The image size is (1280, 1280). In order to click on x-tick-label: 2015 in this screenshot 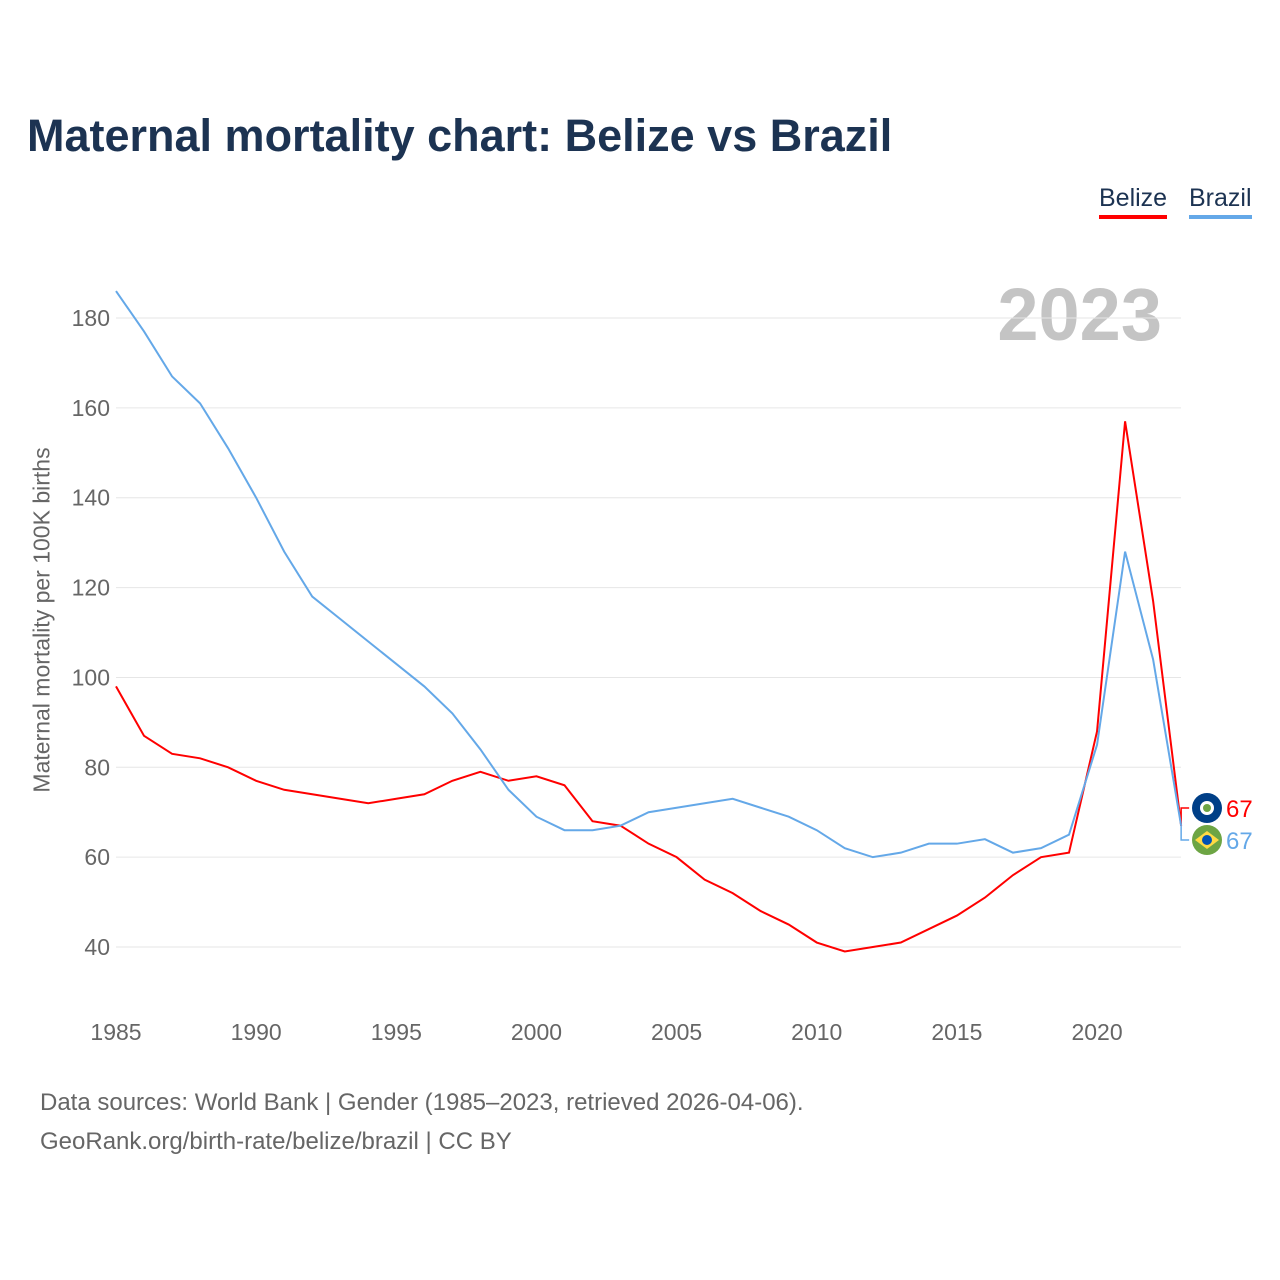, I will do `click(956, 1032)`.